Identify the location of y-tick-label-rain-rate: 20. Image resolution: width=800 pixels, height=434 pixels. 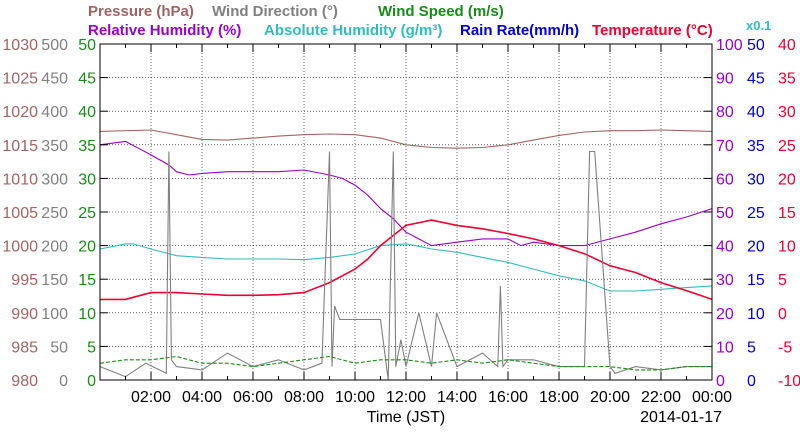
(756, 247).